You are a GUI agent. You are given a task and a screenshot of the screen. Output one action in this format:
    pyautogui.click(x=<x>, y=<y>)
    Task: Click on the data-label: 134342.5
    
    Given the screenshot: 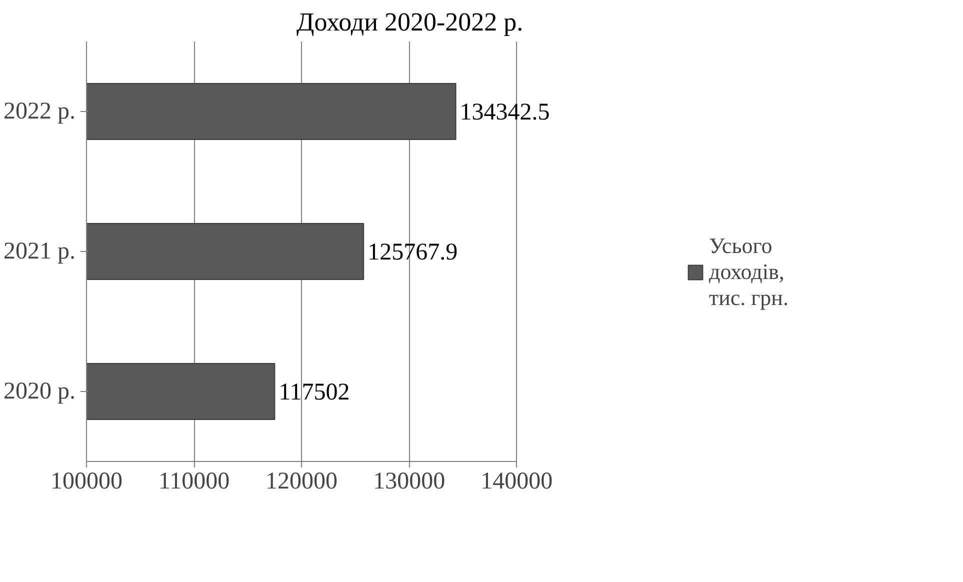 What is the action you would take?
    pyautogui.click(x=505, y=113)
    